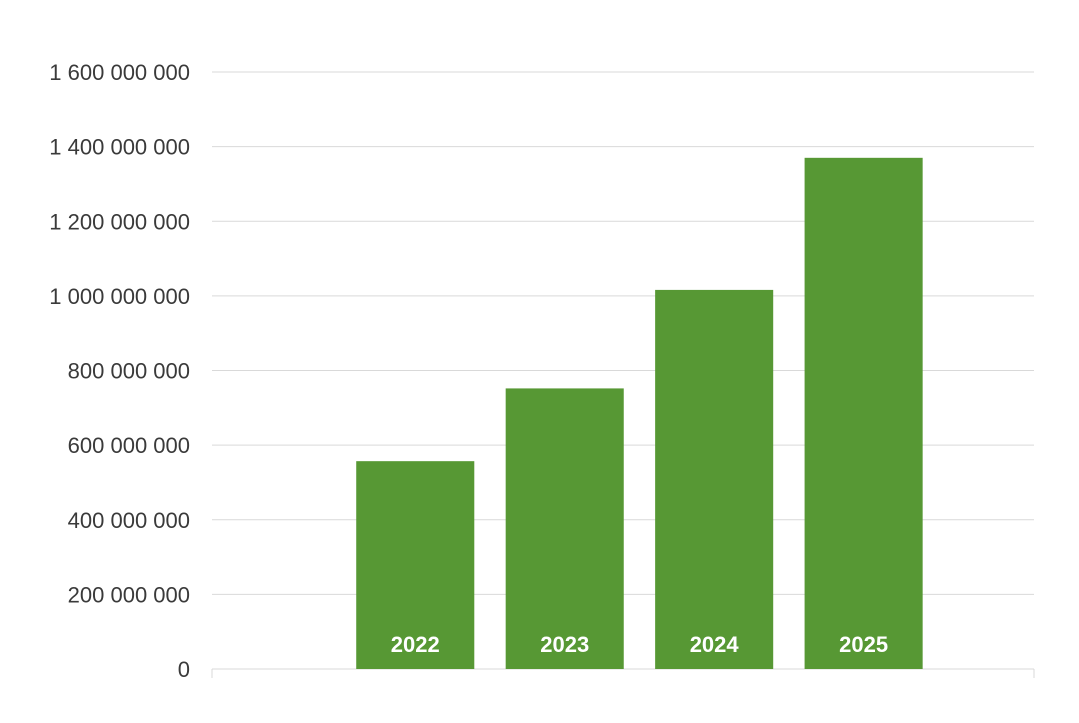 Image resolution: width=1079 pixels, height=723 pixels. Describe the element at coordinates (415, 644) in the screenshot. I see `category-label-2022: 2022` at that location.